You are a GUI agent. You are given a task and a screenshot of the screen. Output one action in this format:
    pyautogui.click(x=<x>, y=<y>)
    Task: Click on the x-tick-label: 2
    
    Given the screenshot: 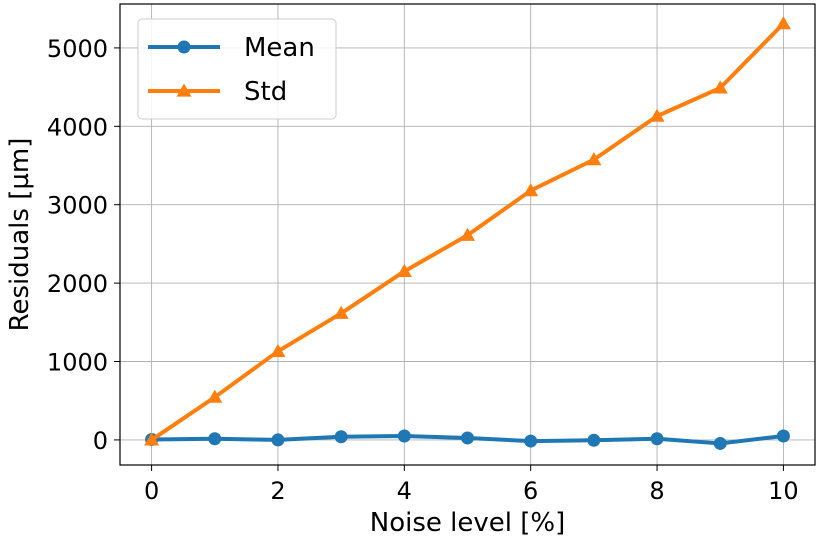 What is the action you would take?
    pyautogui.click(x=277, y=491)
    